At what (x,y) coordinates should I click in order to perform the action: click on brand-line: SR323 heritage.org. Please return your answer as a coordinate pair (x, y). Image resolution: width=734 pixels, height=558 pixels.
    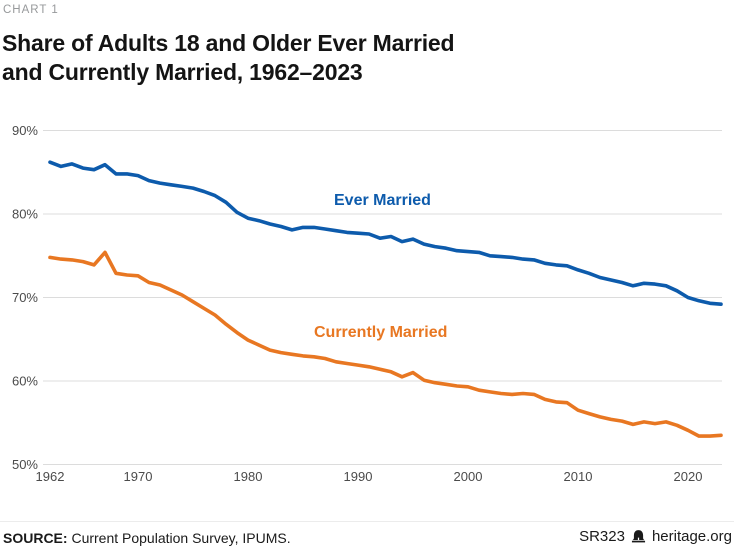
    Looking at the image, I should click on (655, 536).